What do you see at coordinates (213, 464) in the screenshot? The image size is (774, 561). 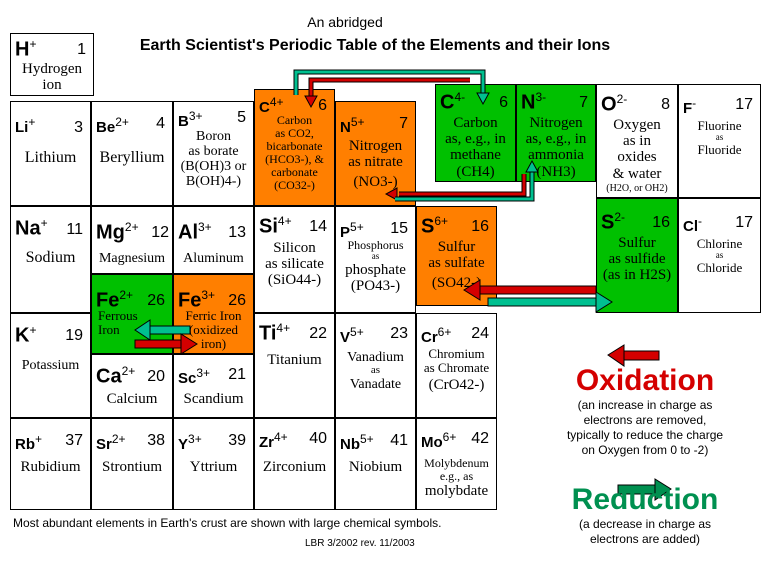 I see `element-cell-y: Y3+ 39 Yttrium` at bounding box center [213, 464].